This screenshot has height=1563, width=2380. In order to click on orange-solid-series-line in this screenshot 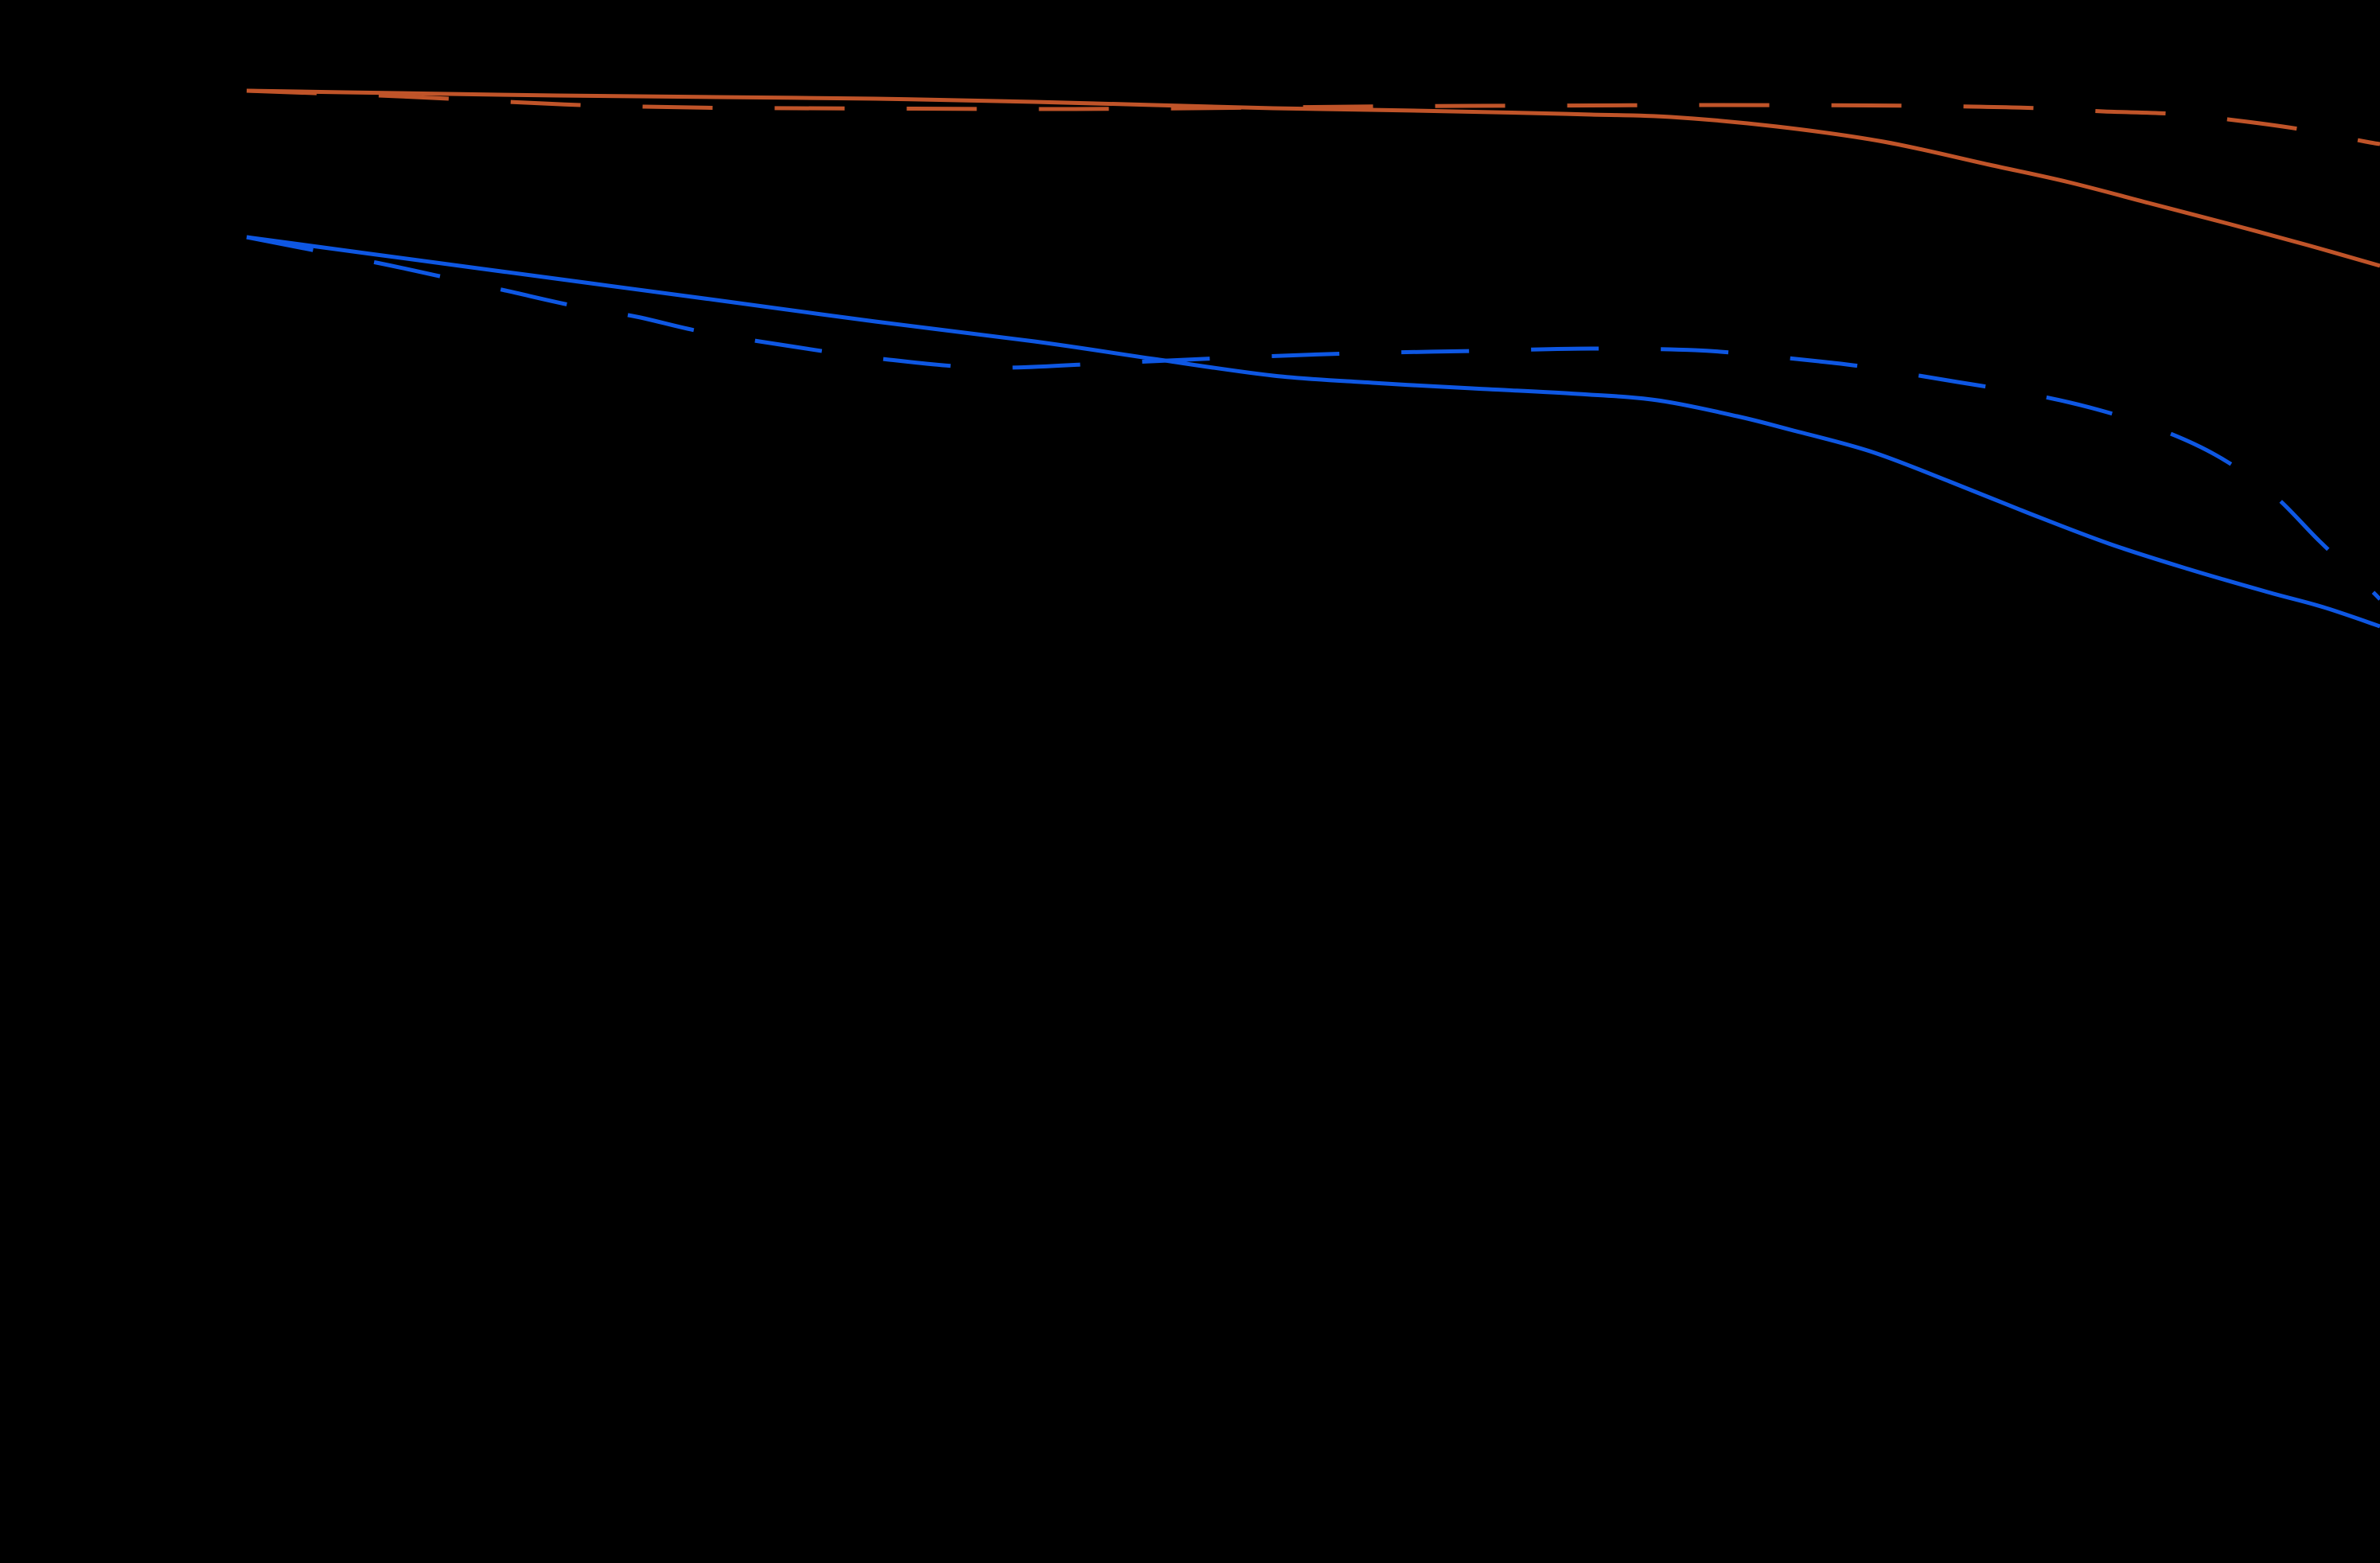, I will do `click(1313, 178)`.